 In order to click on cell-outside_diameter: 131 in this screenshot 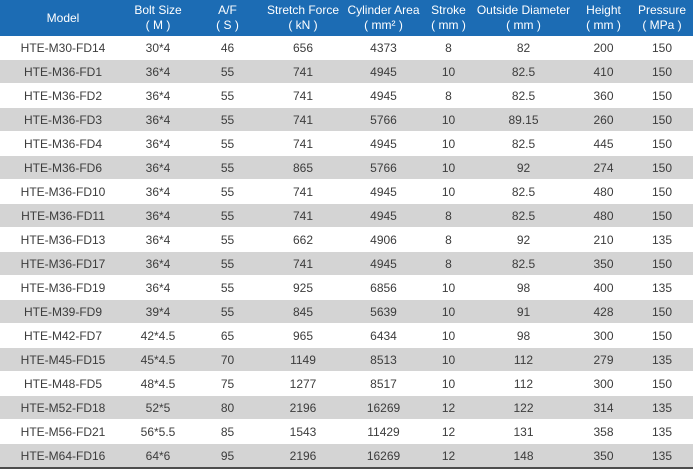, I will do `click(523, 431)`.